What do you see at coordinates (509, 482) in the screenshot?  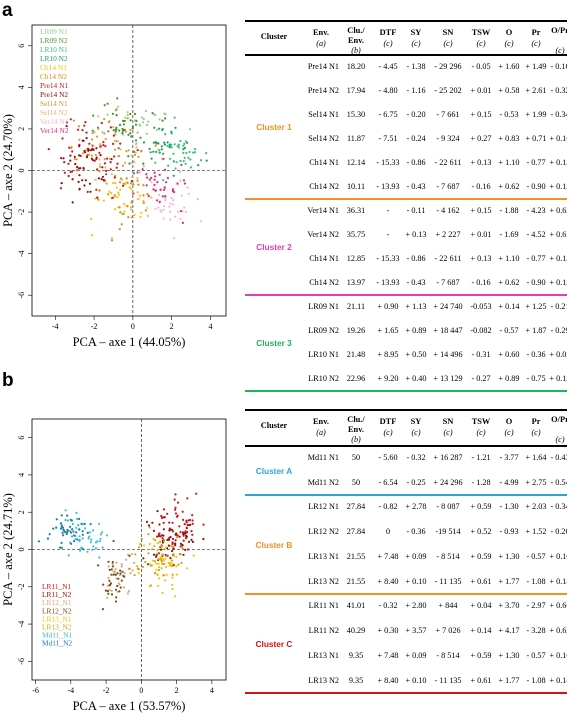 I see `table-cell-value: - 4.99` at bounding box center [509, 482].